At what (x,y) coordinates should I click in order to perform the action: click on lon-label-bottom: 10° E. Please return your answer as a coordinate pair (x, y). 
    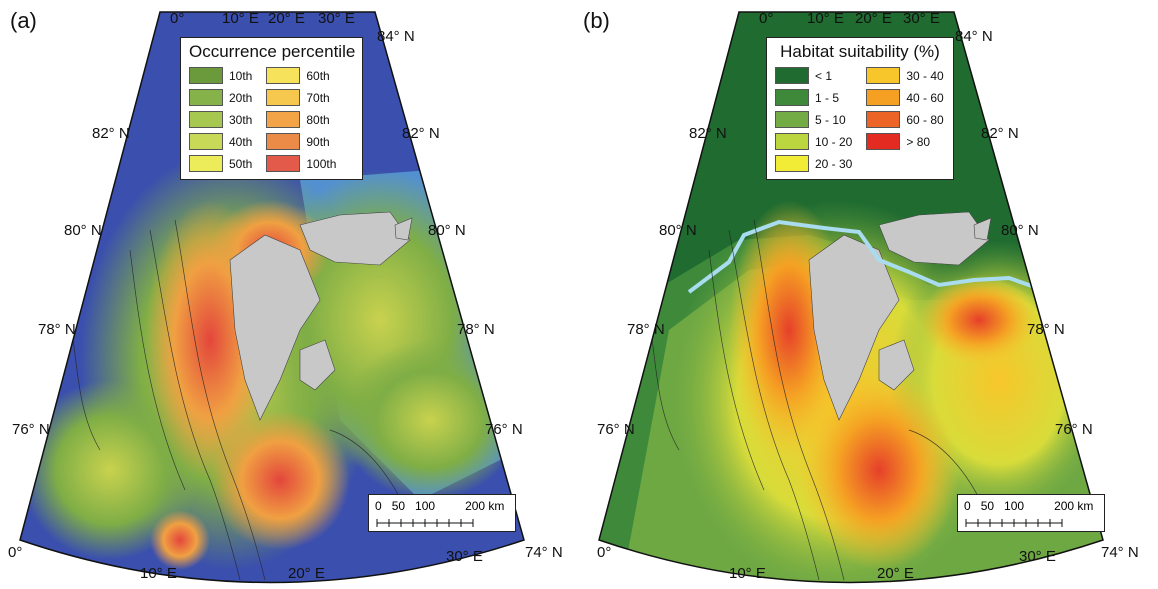
    Looking at the image, I should click on (747, 573).